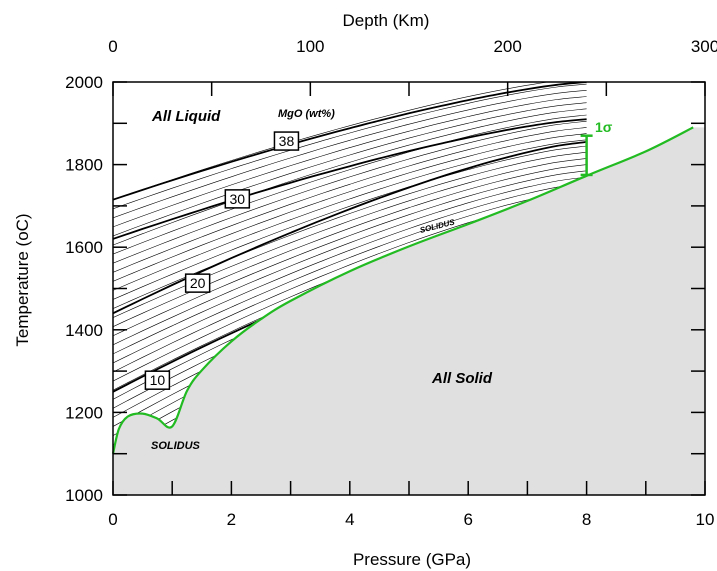 The image size is (717, 571). Describe the element at coordinates (412, 559) in the screenshot. I see `x-axis-title: Pressure (GPa)` at that location.